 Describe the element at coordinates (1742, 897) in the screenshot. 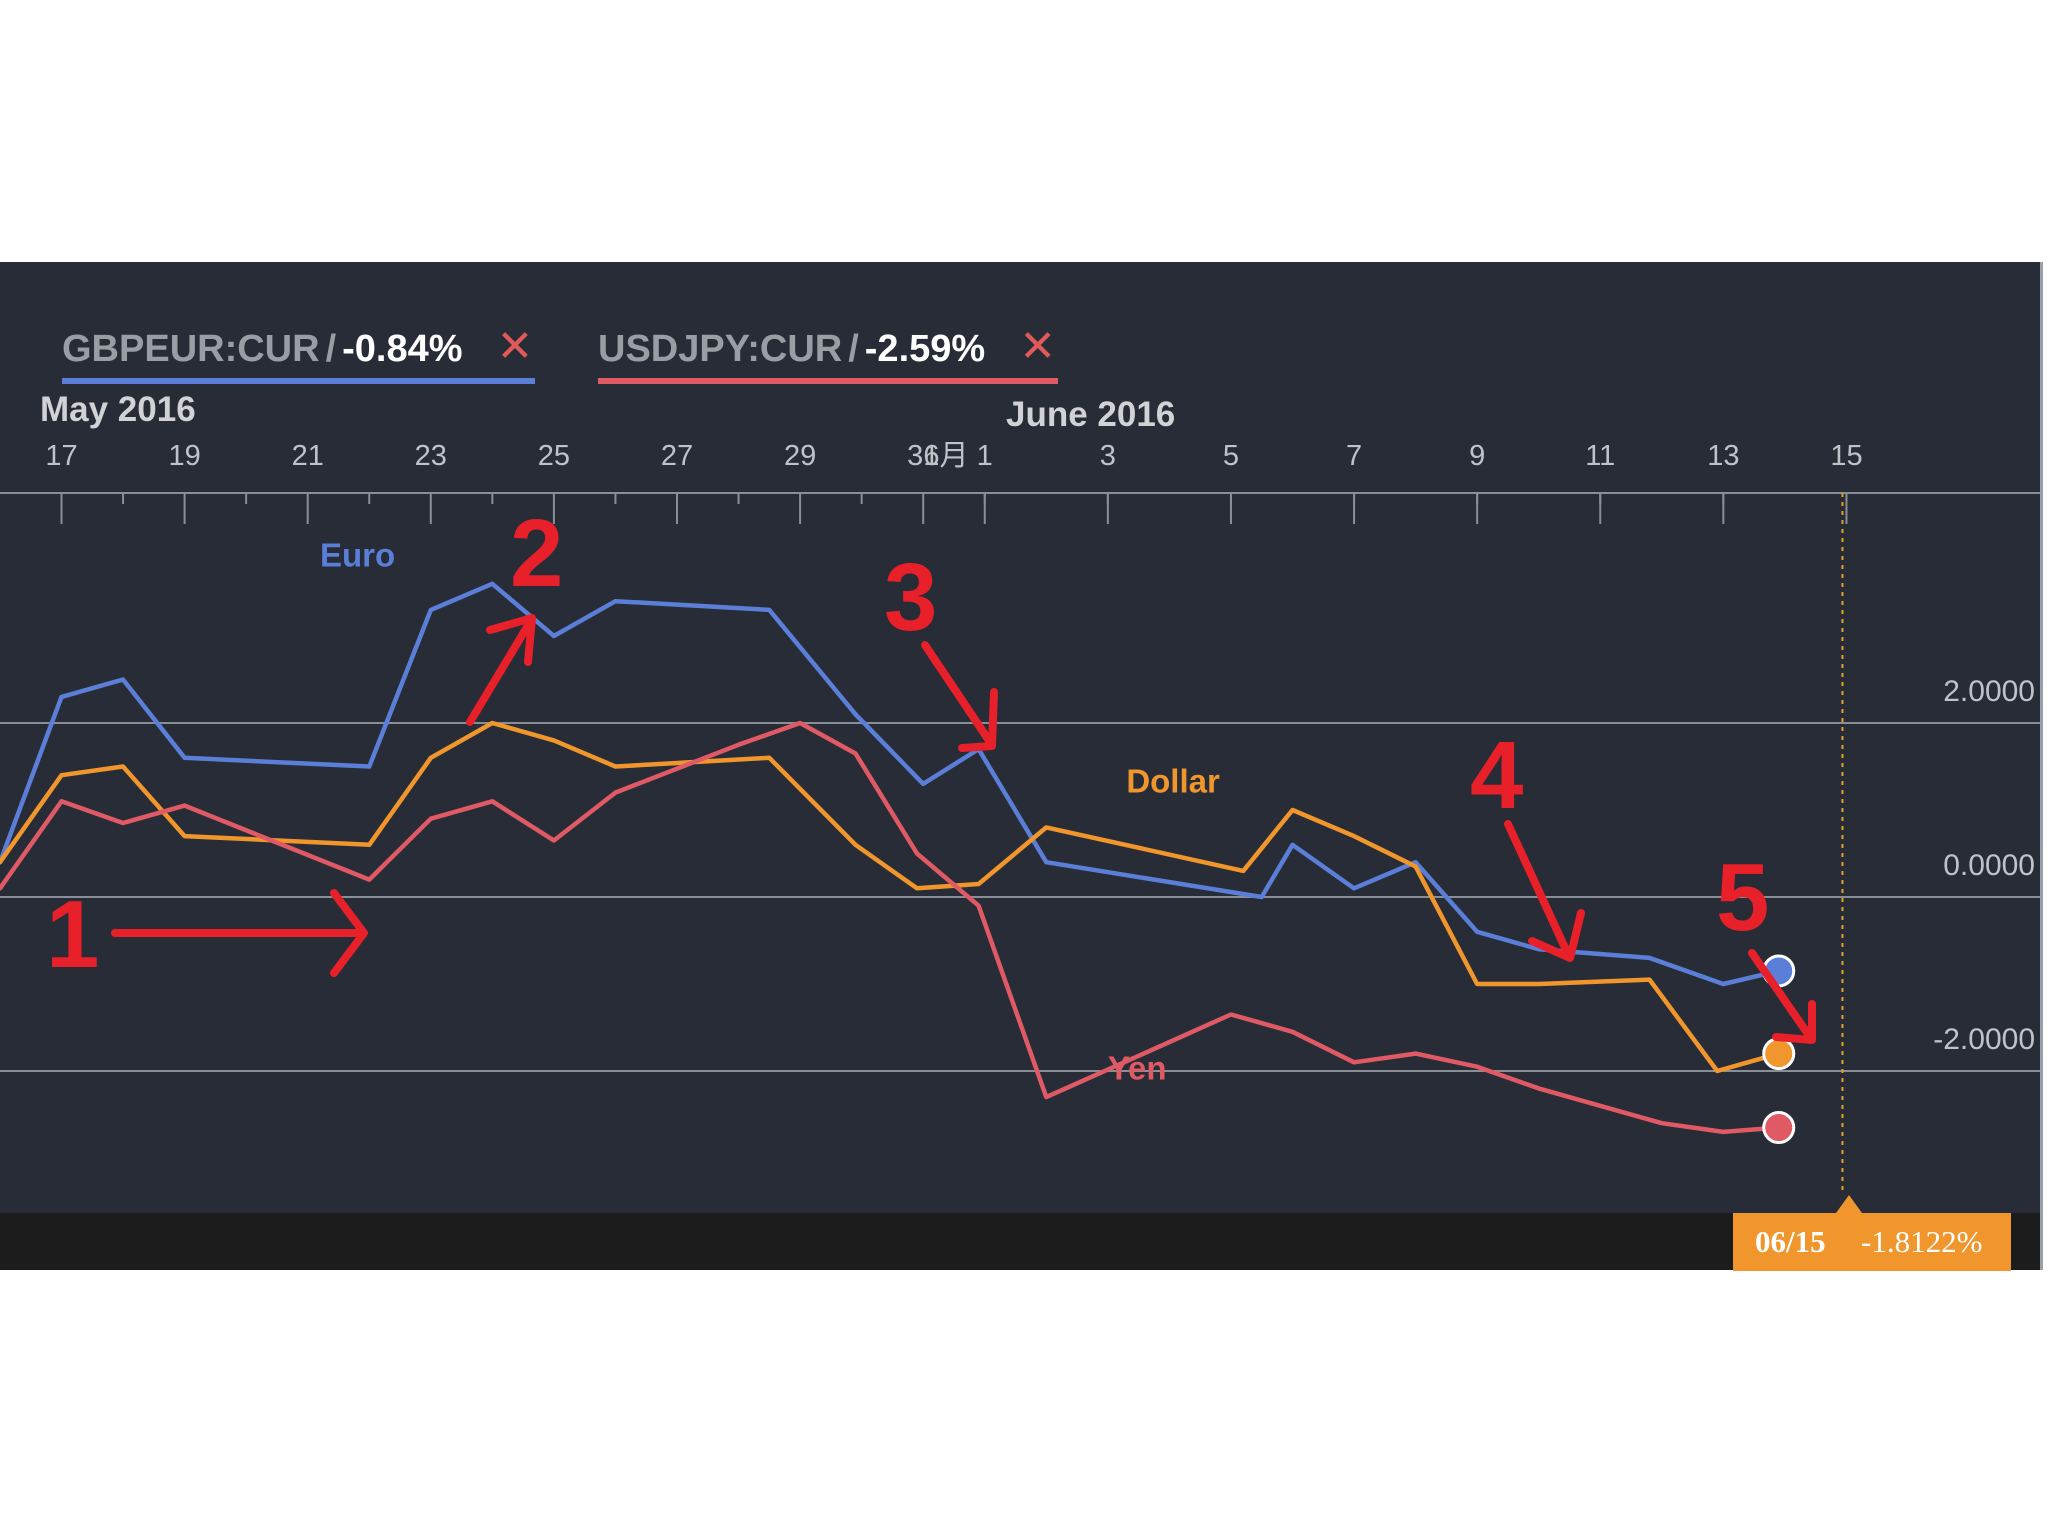

I see `annotation-number-5: 5` at that location.